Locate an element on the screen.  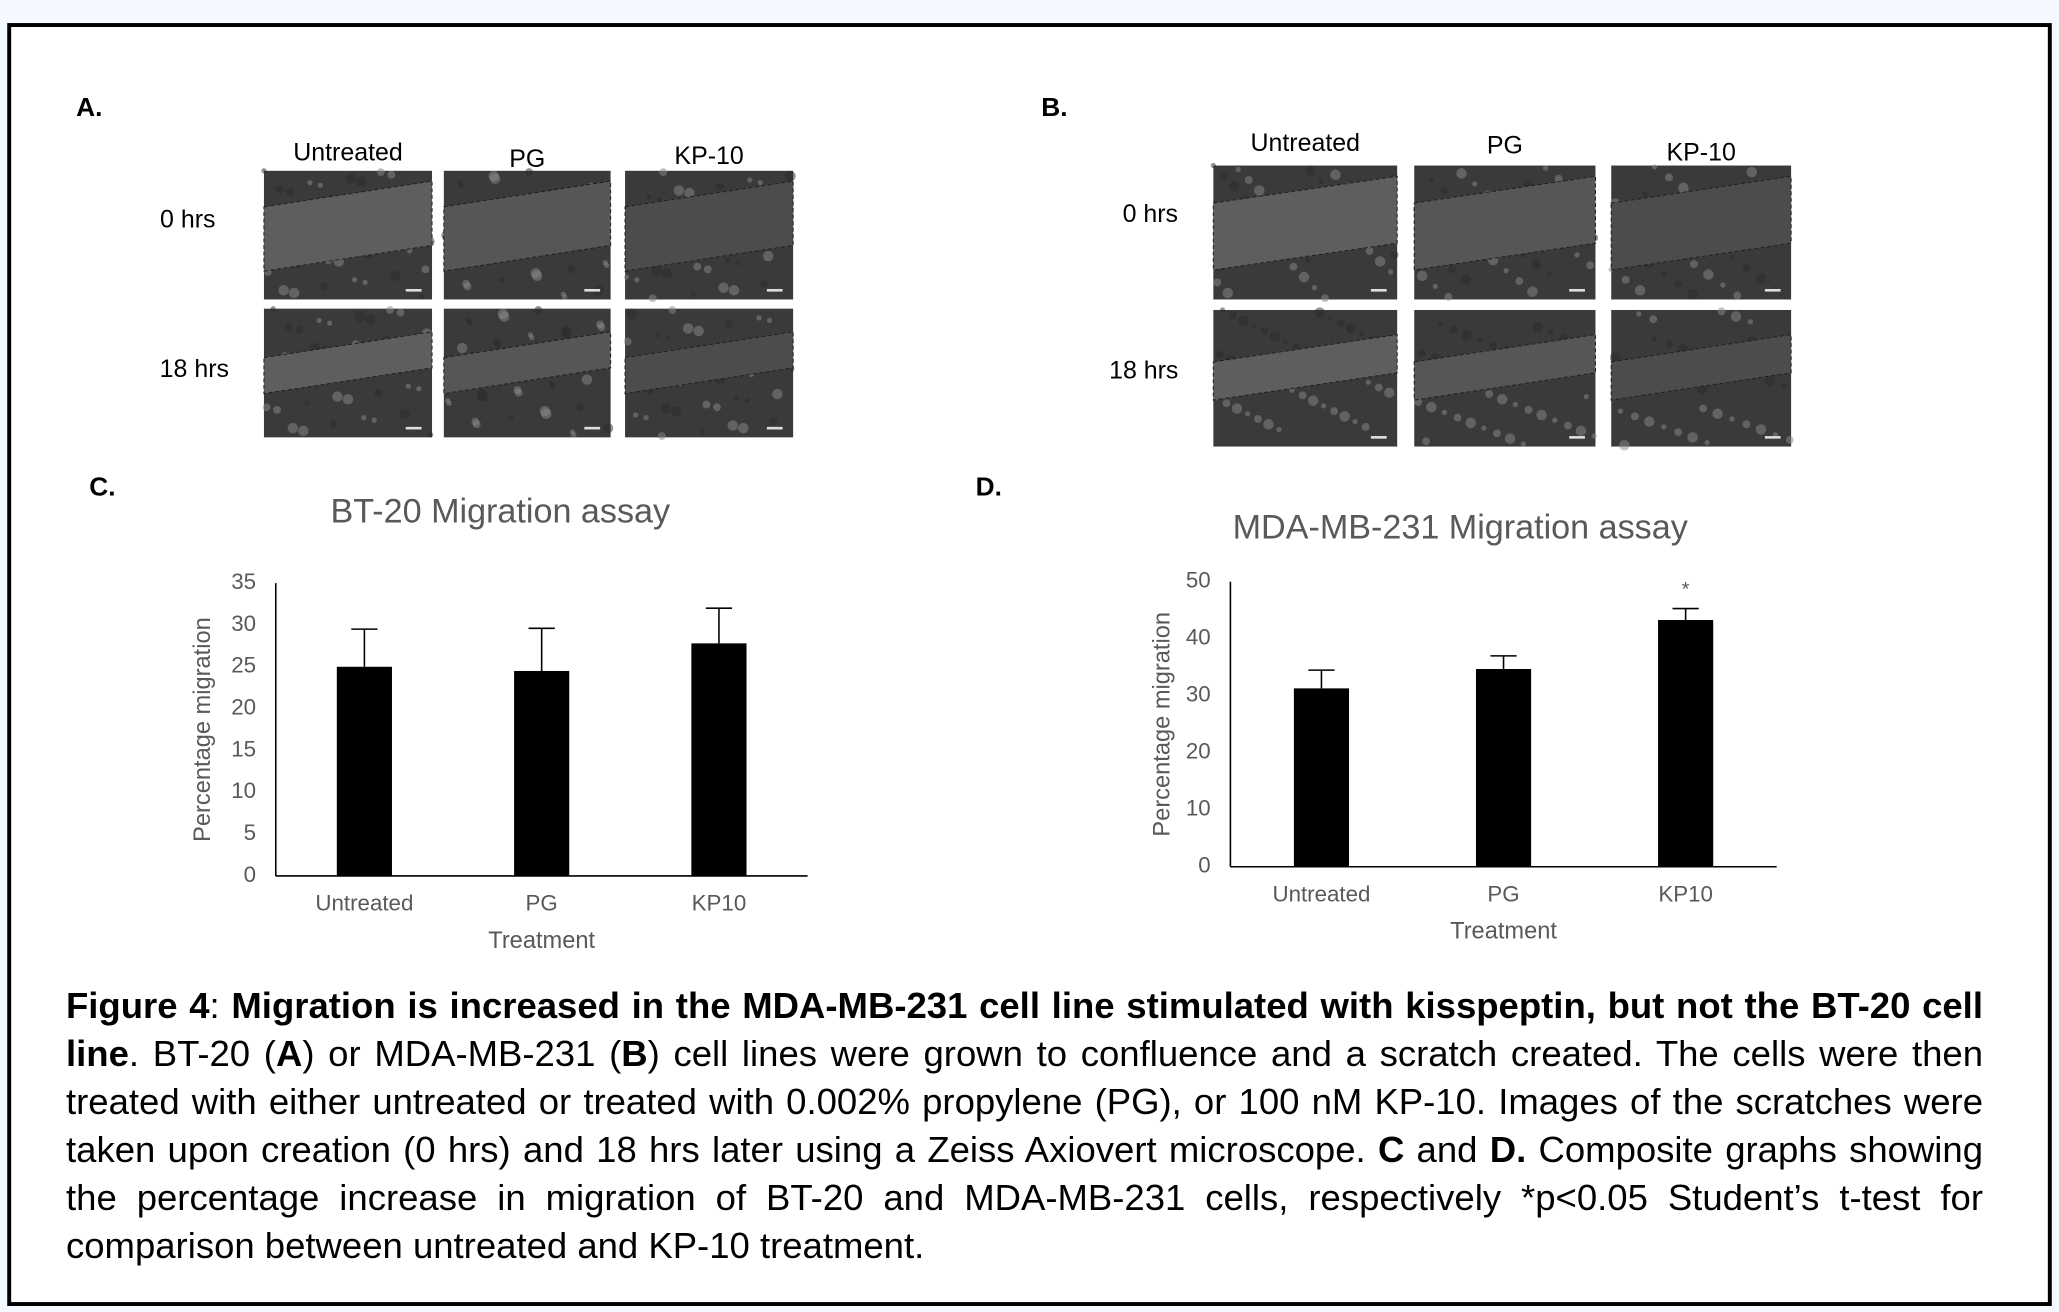
y-tick-label: 50 is located at coordinates (1198, 580).